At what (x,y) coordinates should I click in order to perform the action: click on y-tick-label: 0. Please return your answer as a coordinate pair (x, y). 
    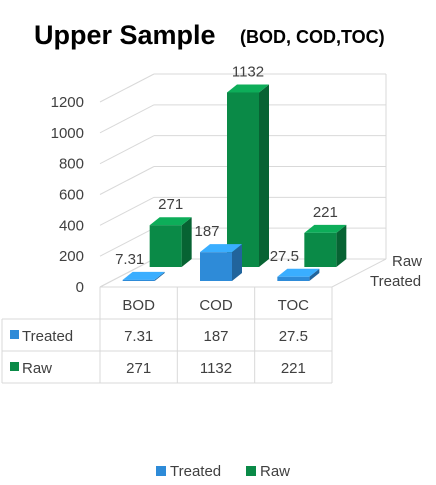
    Looking at the image, I should click on (80, 287).